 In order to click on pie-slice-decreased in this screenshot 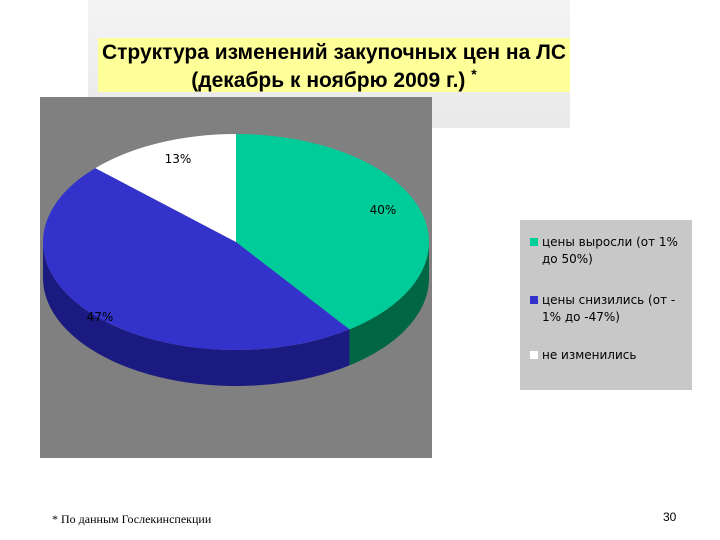, I will do `click(196, 259)`.